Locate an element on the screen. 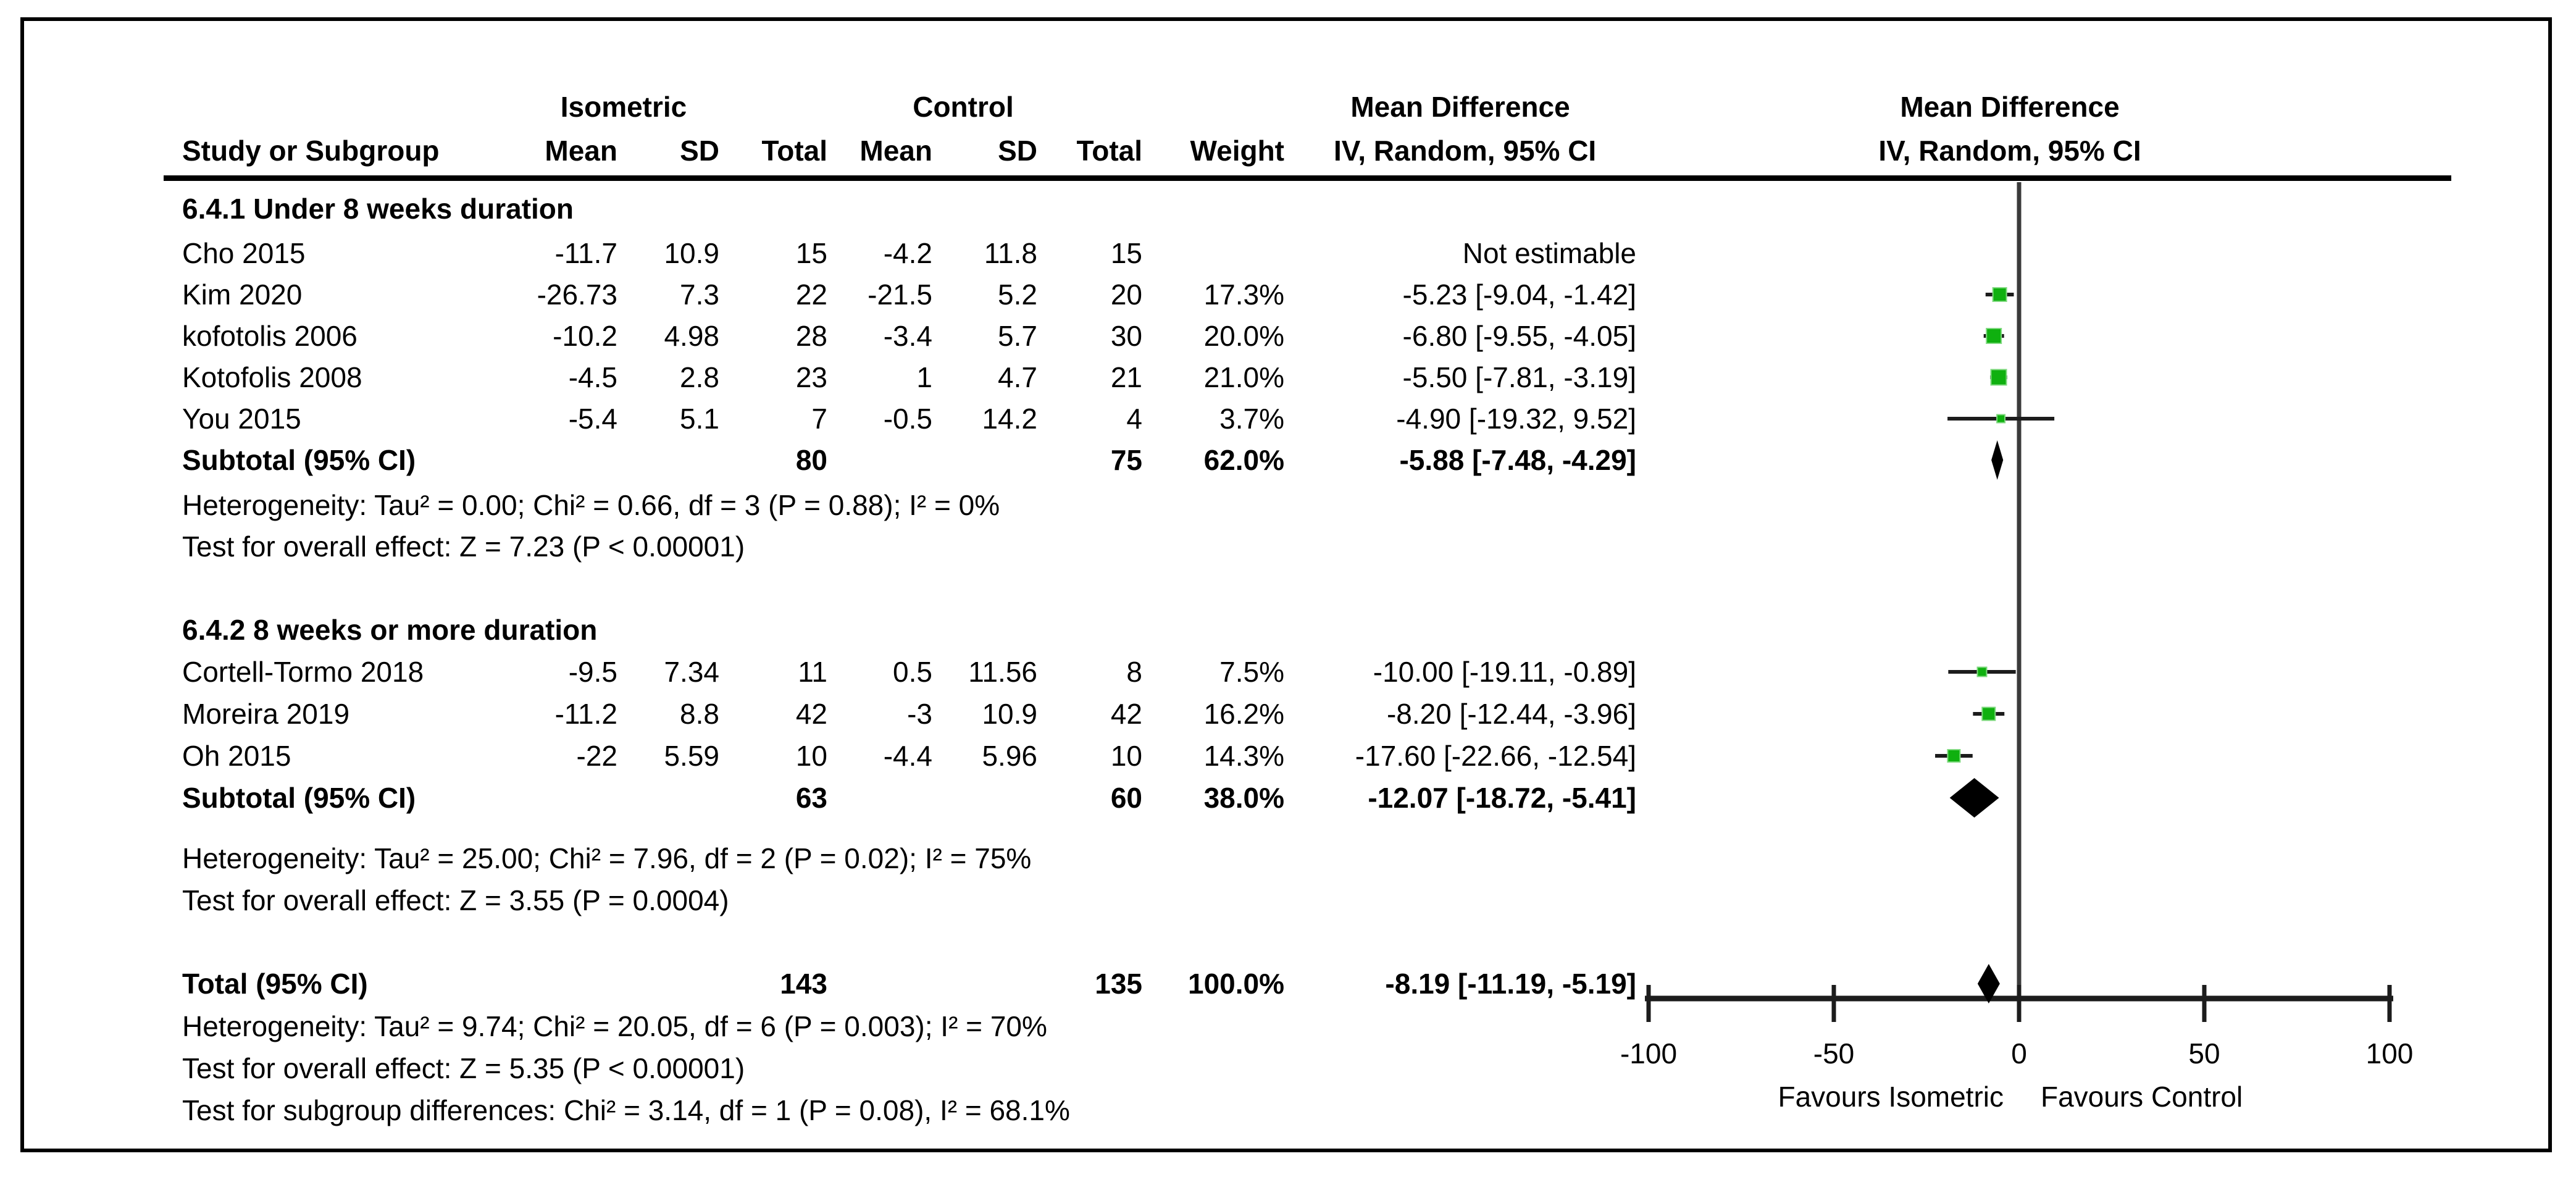  iso-mean: -5.4 is located at coordinates (592, 419).